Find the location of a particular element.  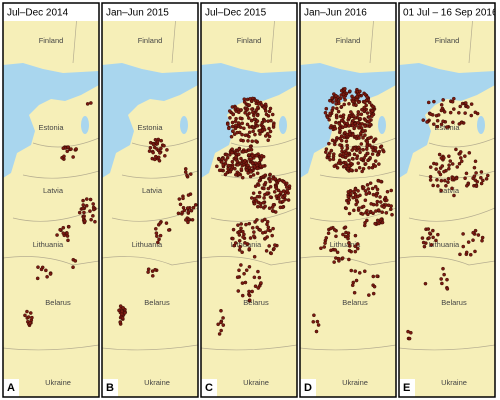

country-label: Latvia is located at coordinates (53, 190).